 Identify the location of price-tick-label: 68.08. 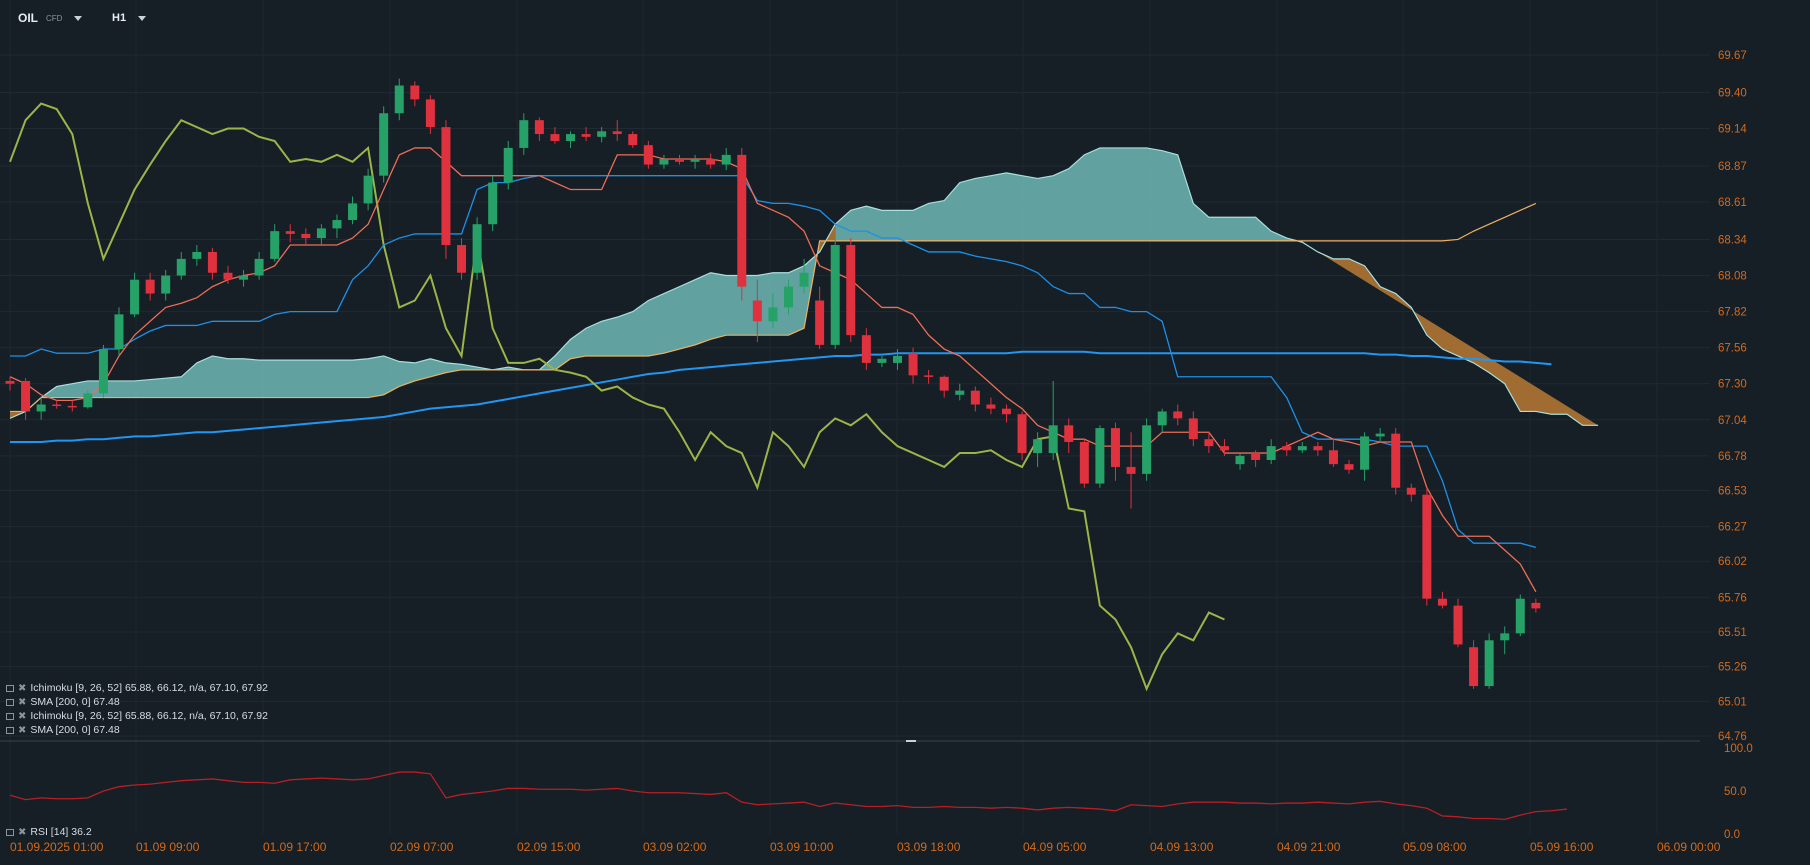
(1732, 277).